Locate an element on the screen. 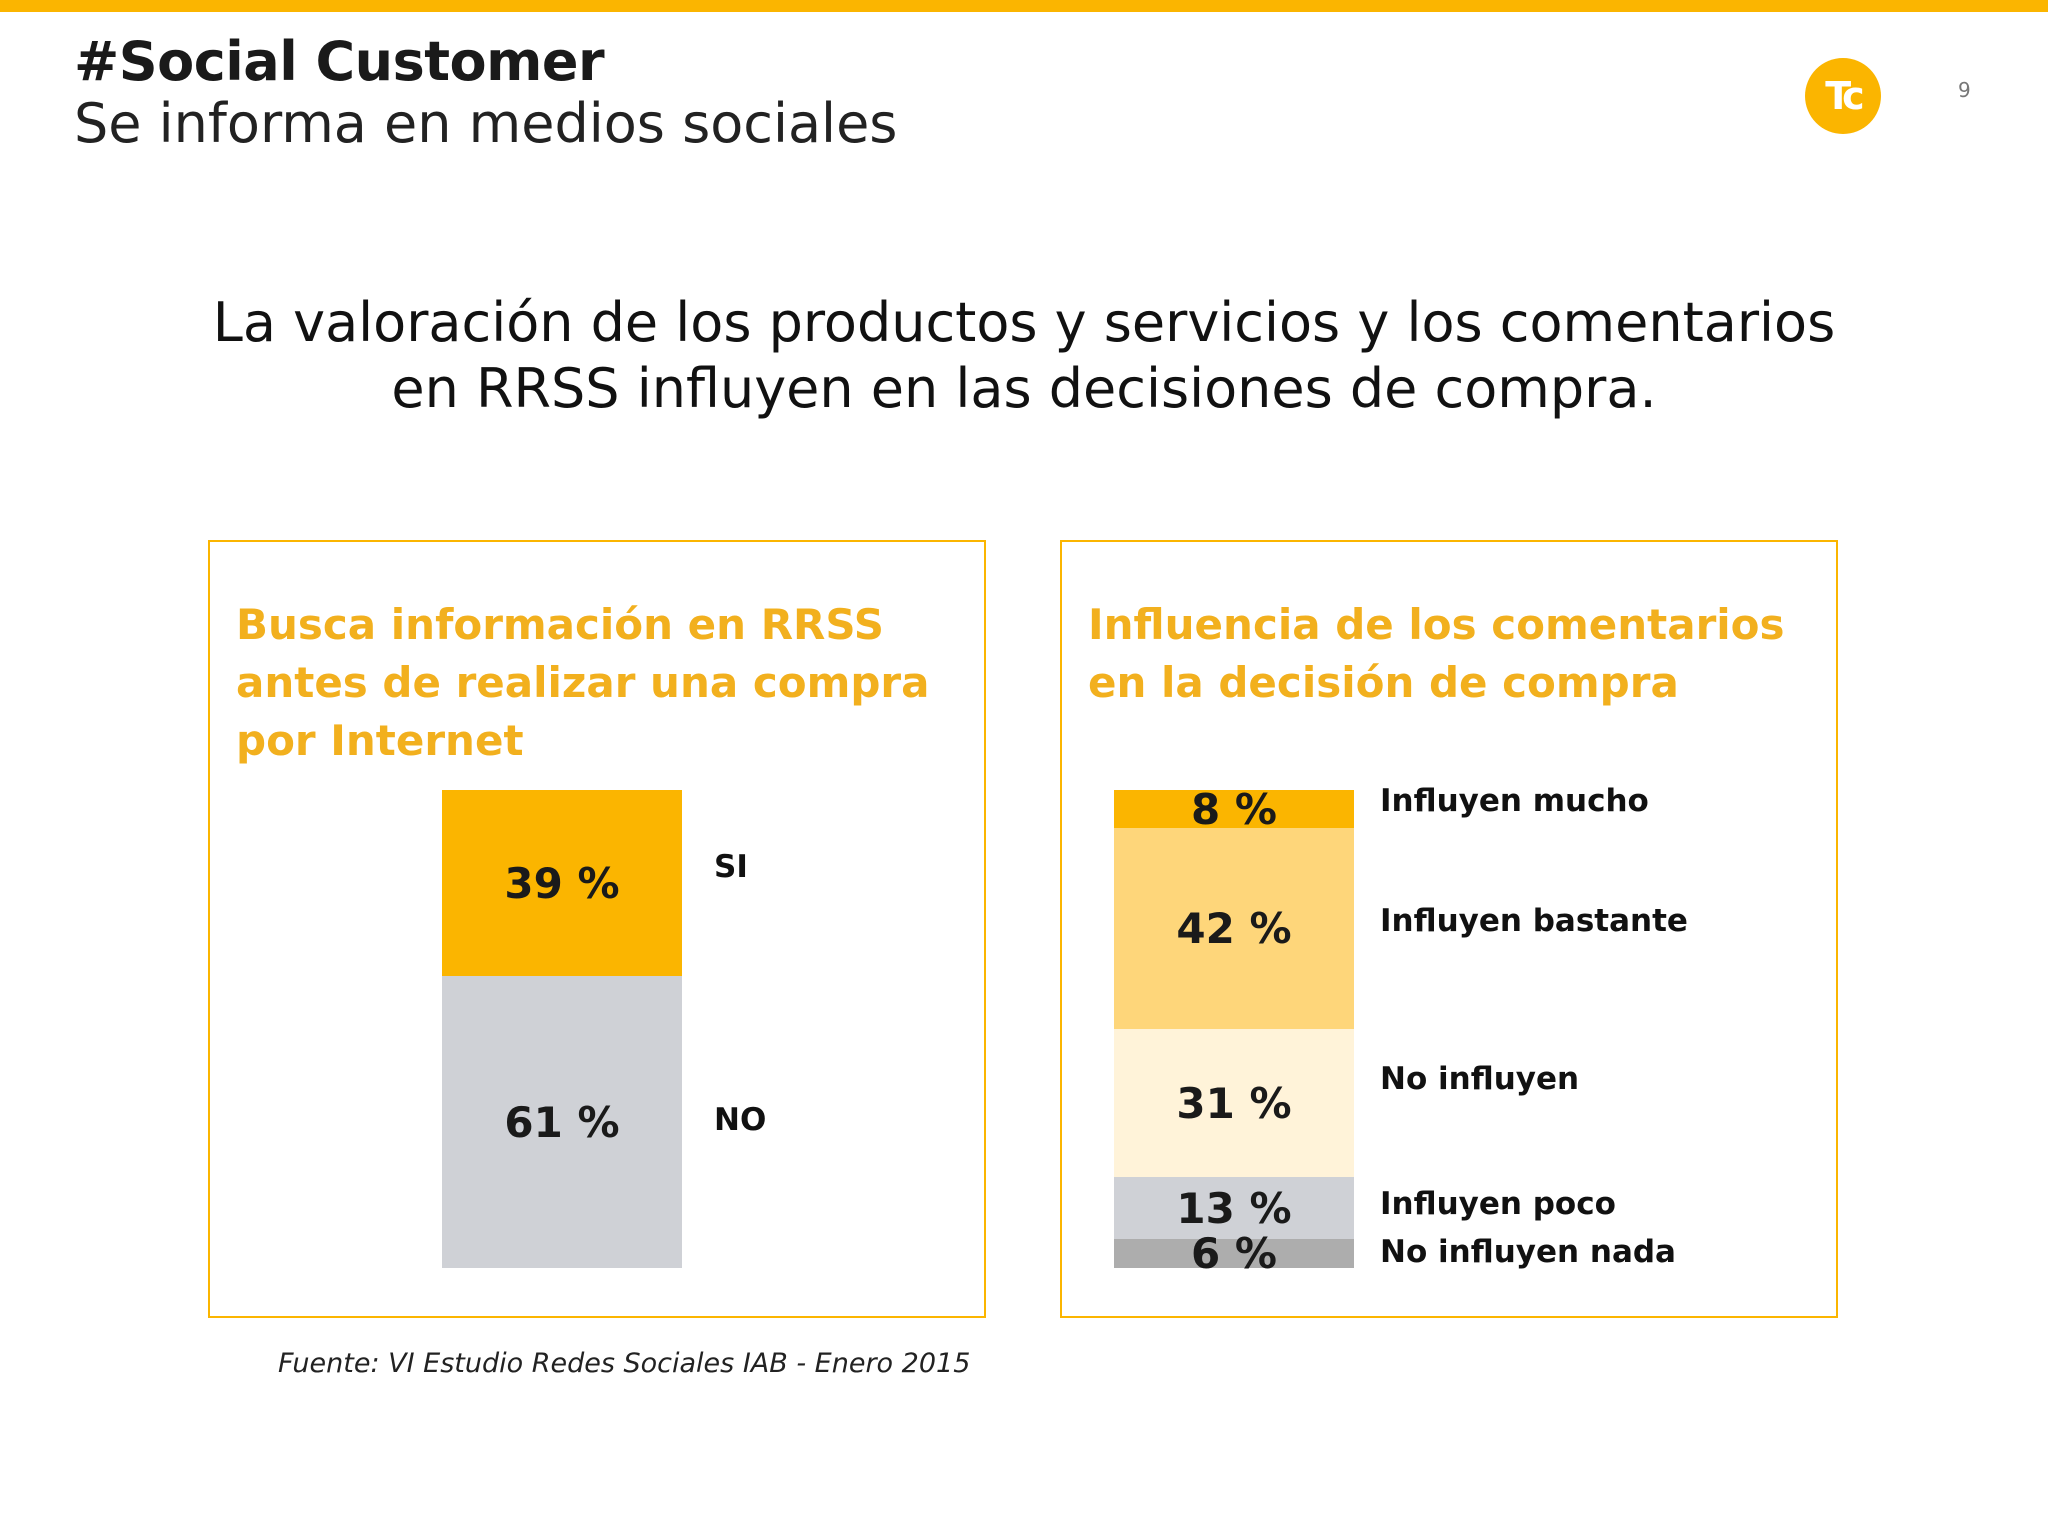 The image size is (2048, 1536). bar-value-label: 8 % is located at coordinates (1234, 809).